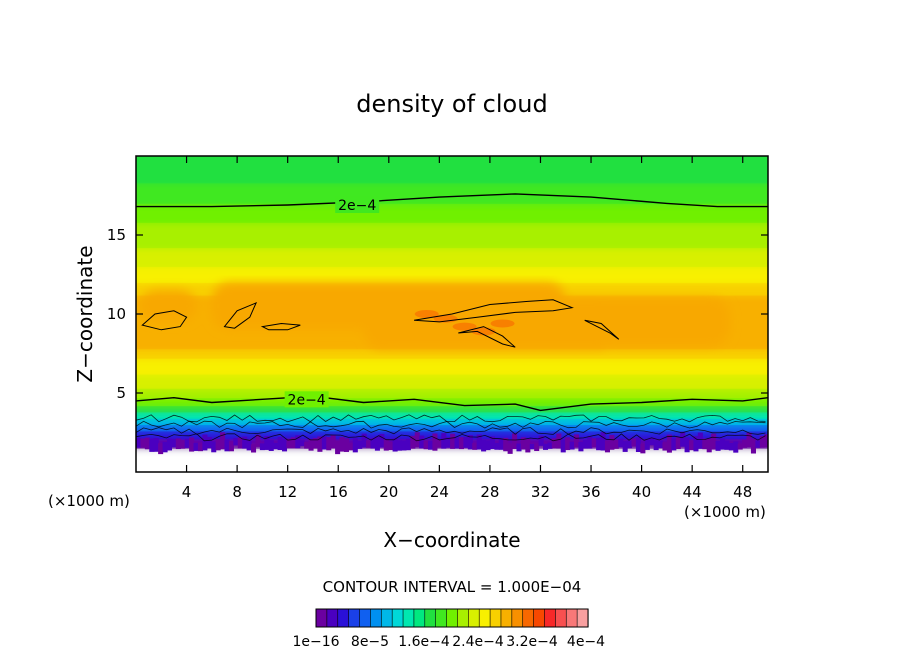  I want to click on x-tick-label: 8, so click(237, 492).